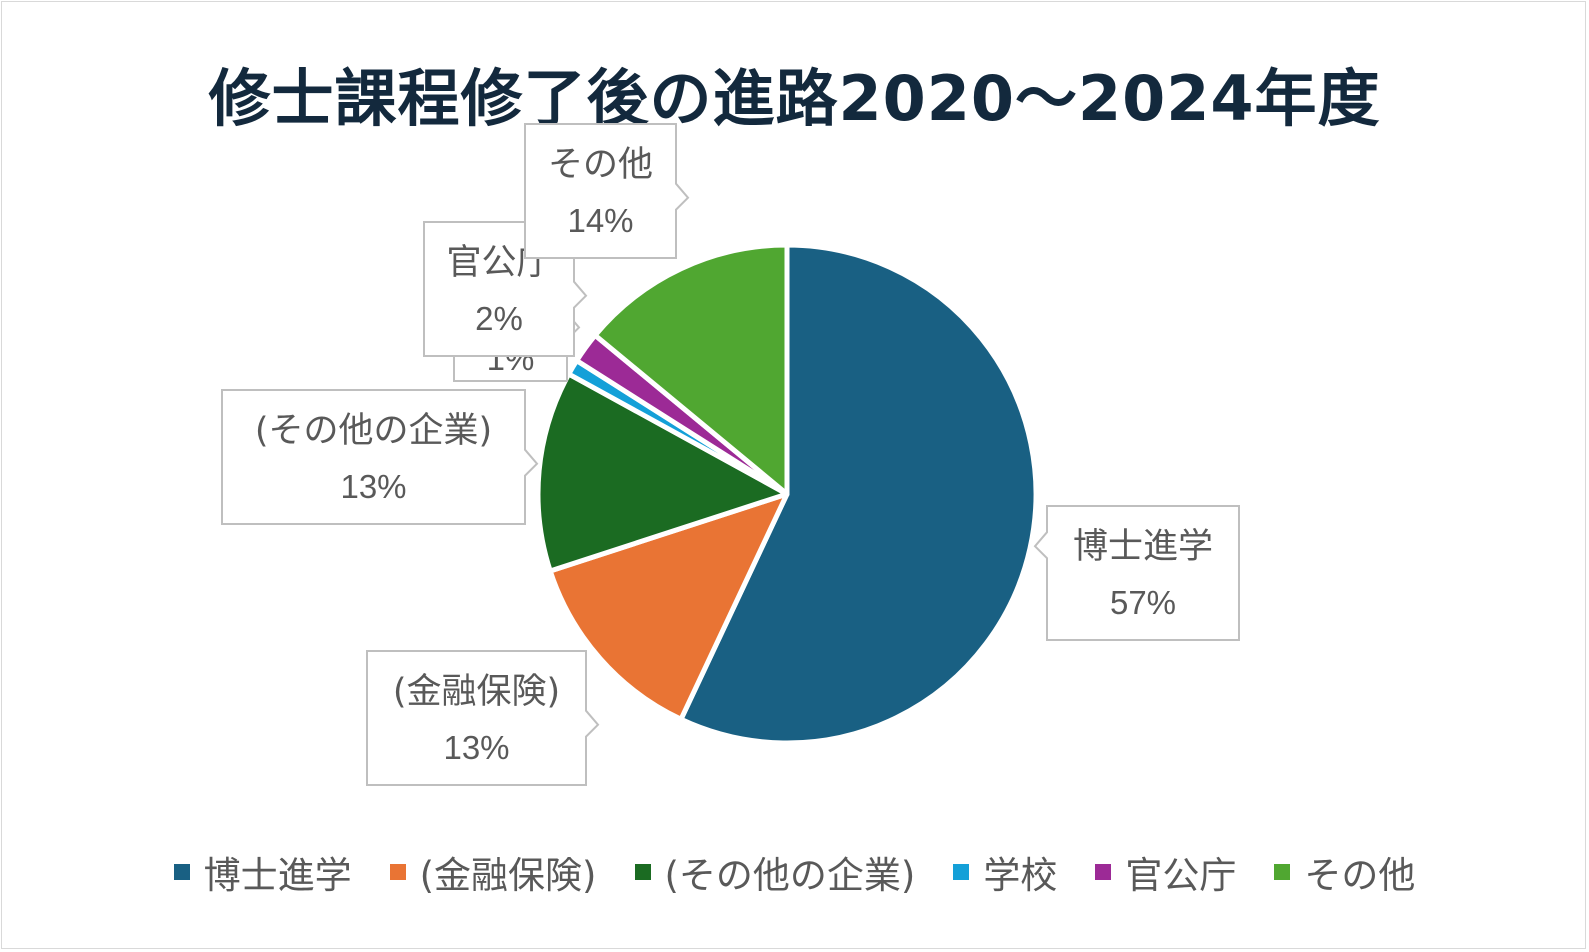 This screenshot has width=1589, height=952. What do you see at coordinates (1143, 602) in the screenshot?
I see `data-label-value: 57%` at bounding box center [1143, 602].